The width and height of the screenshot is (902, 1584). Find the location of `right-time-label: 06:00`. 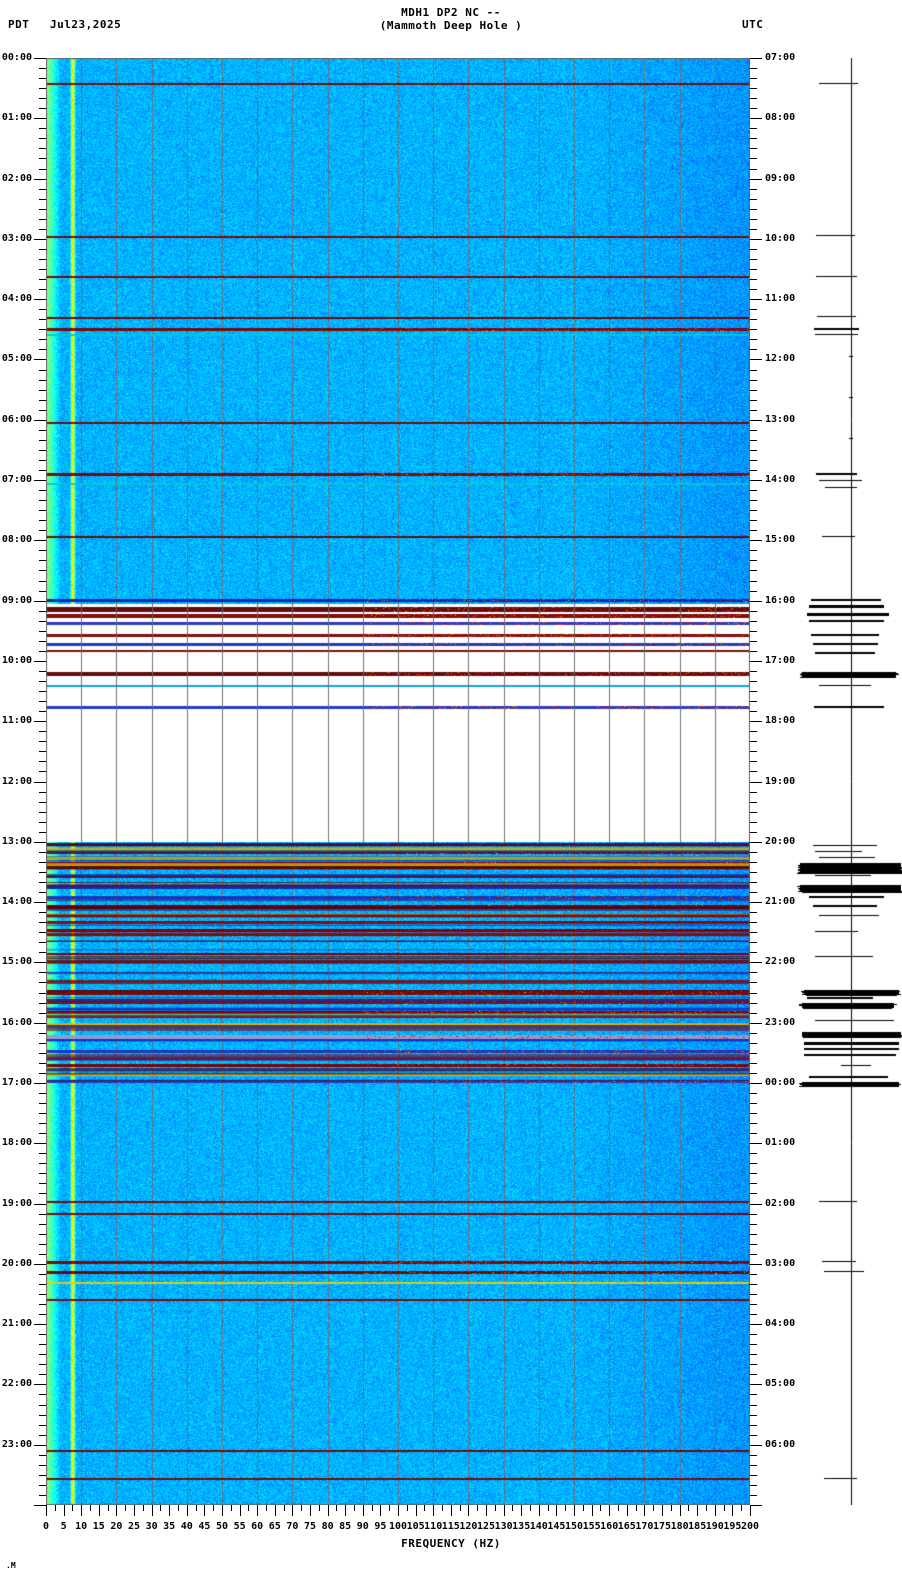

right-time-label: 06:00 is located at coordinates (780, 1444).